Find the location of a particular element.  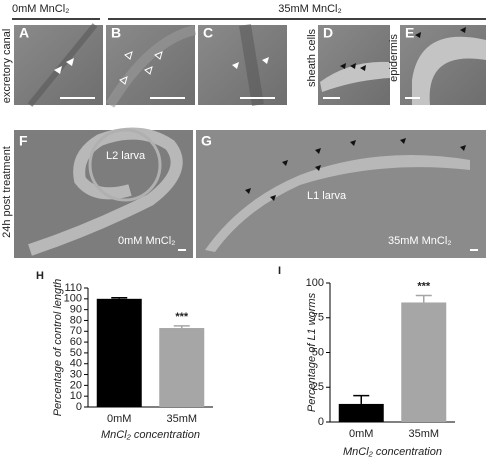

panel-label: A is located at coordinates (24, 33).